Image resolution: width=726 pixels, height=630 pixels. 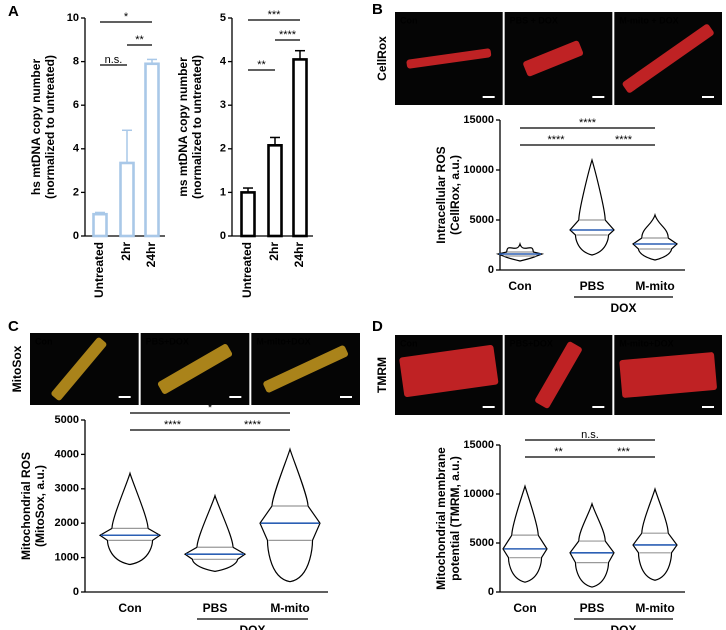 What do you see at coordinates (382, 375) in the screenshot?
I see `stain-label: TMRM` at bounding box center [382, 375].